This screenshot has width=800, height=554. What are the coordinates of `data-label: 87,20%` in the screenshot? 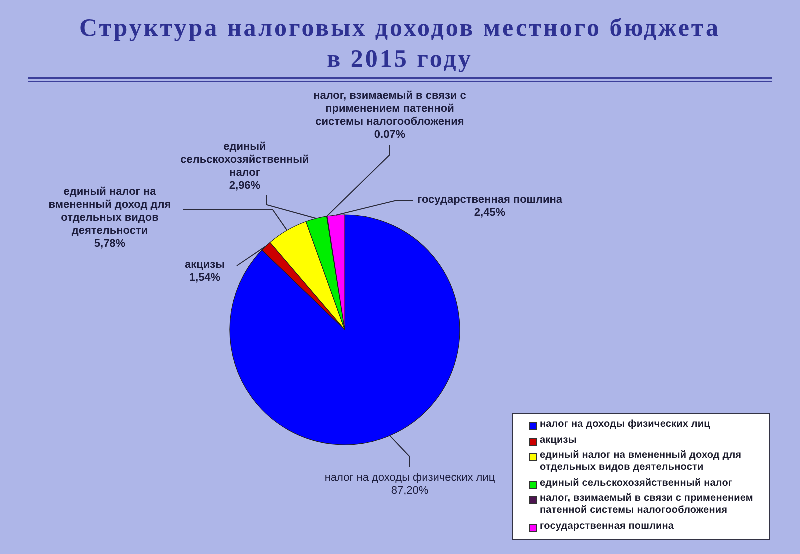 It's located at (410, 491).